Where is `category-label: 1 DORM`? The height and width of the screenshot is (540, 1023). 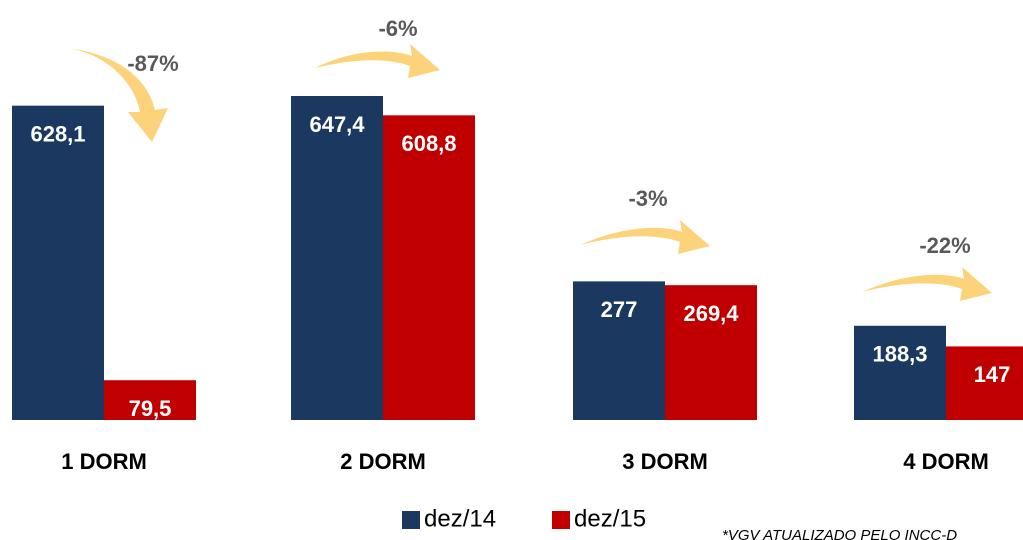
category-label: 1 DORM is located at coordinates (104, 461).